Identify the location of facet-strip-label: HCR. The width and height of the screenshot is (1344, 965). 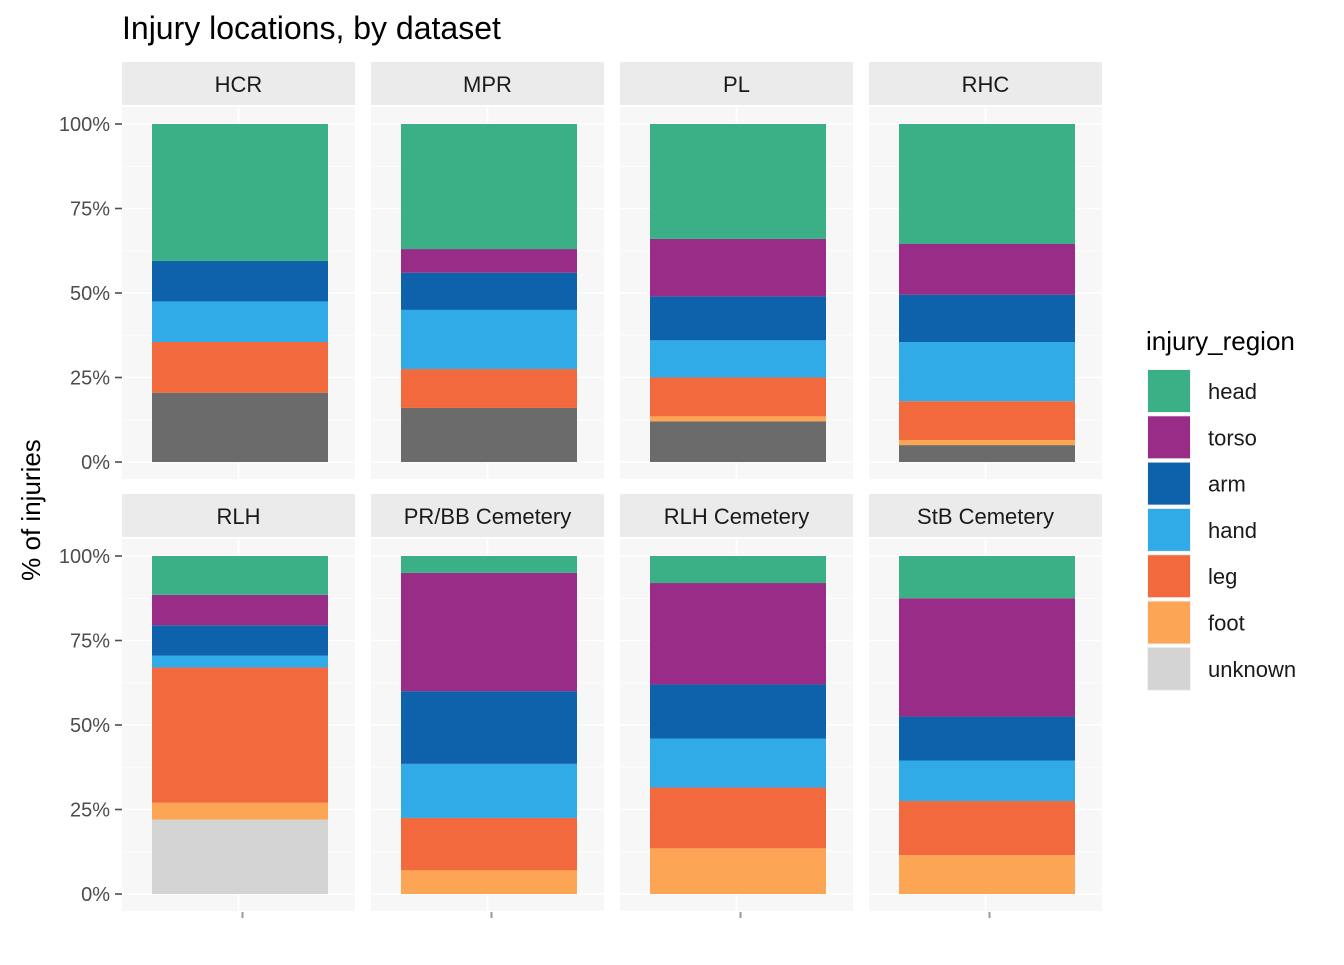
(239, 84).